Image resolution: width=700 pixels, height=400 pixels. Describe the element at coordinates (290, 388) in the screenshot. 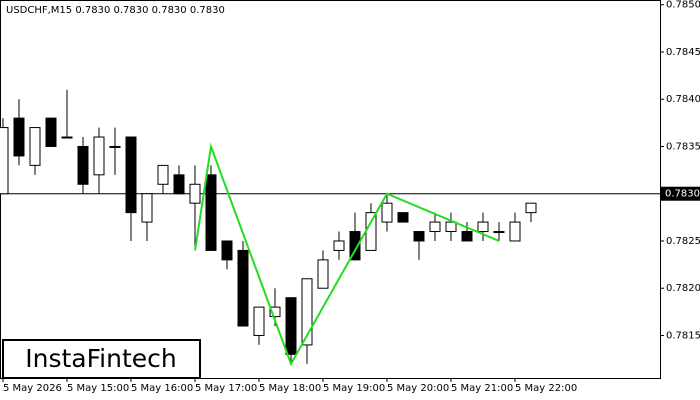

I see `x-tick-label: 5 May 18:00` at that location.